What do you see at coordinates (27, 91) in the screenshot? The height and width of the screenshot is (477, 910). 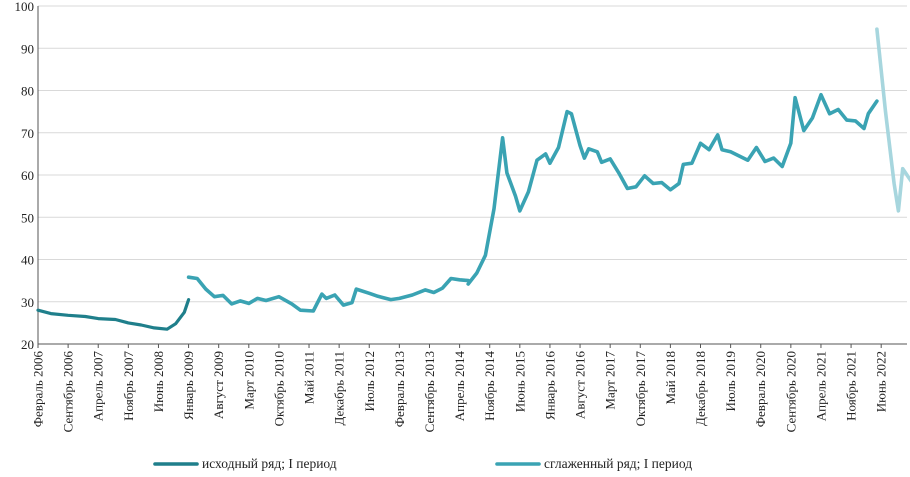 I see `y-tick-label: 80` at bounding box center [27, 91].